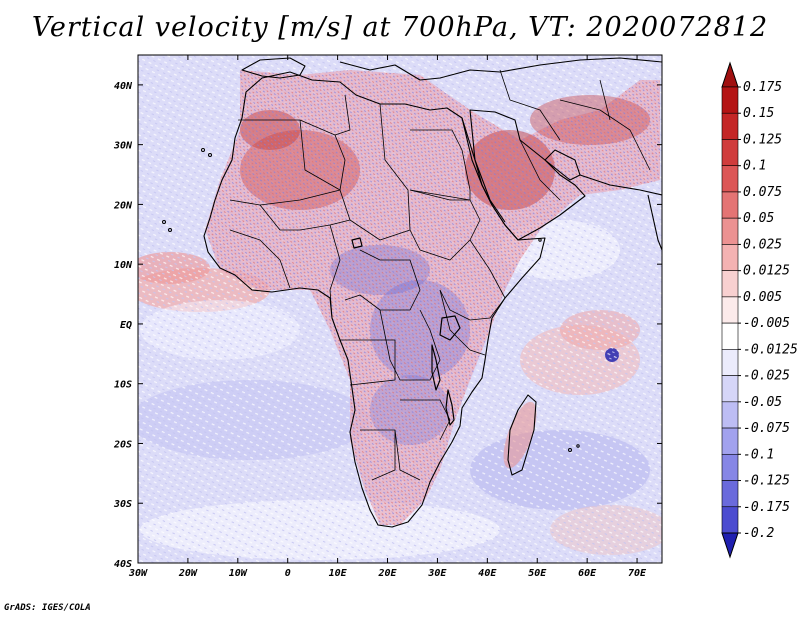  I want to click on lon-tick-label: 0, so click(288, 573).